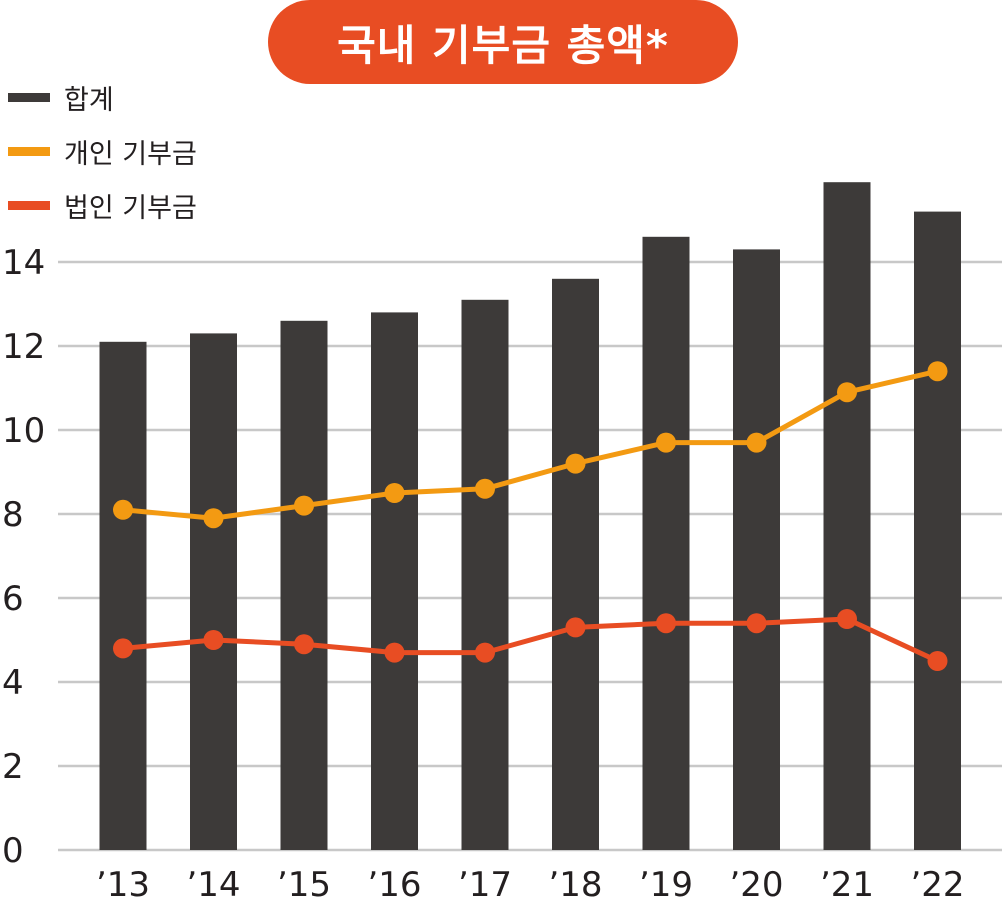 The image size is (1002, 898). What do you see at coordinates (130, 208) in the screenshot?
I see `legend-label-corporate: 법인 기부금` at bounding box center [130, 208].